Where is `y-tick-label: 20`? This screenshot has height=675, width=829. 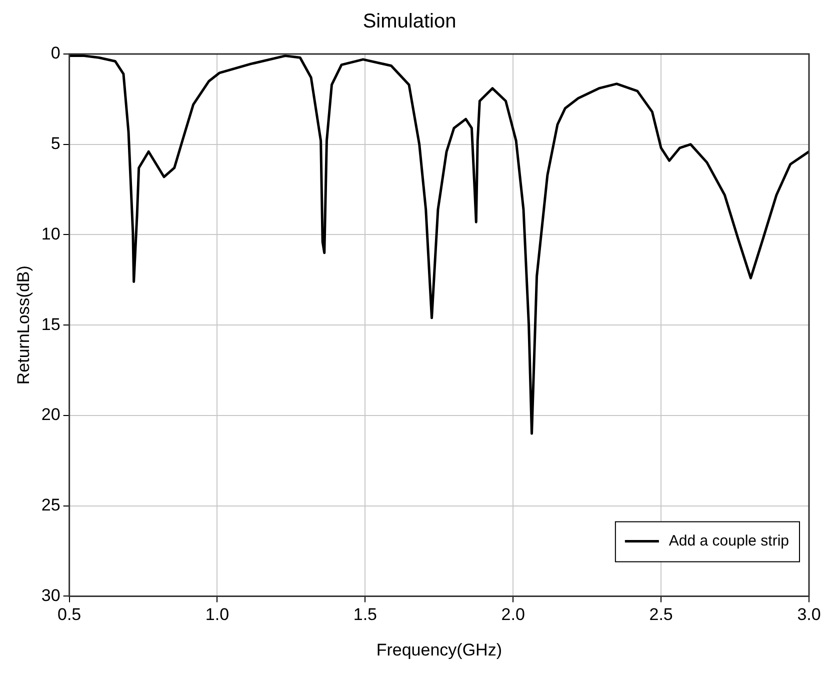
y-tick-label: 20 is located at coordinates (50, 414).